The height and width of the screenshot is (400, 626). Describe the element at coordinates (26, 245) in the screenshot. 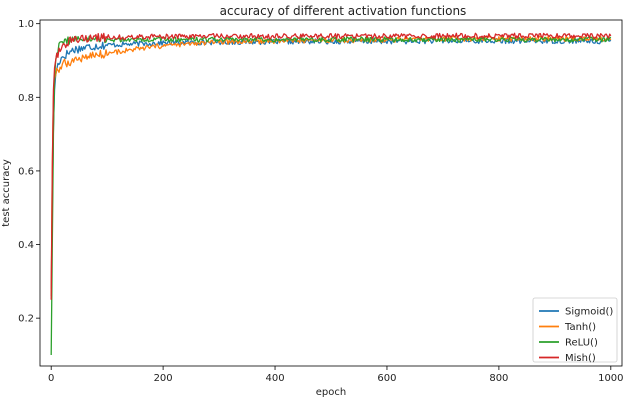

I see `y-tick-label: 0.4` at that location.